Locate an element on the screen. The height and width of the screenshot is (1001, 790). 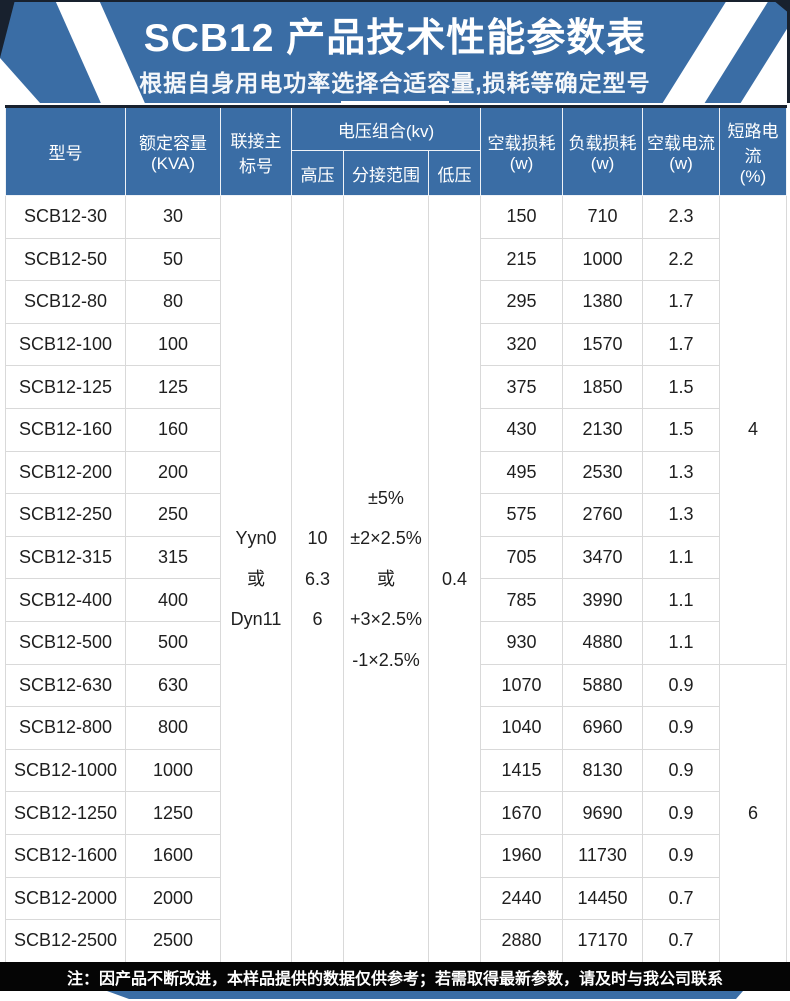
hv-cell: 10 6.3 6 is located at coordinates (317, 579).